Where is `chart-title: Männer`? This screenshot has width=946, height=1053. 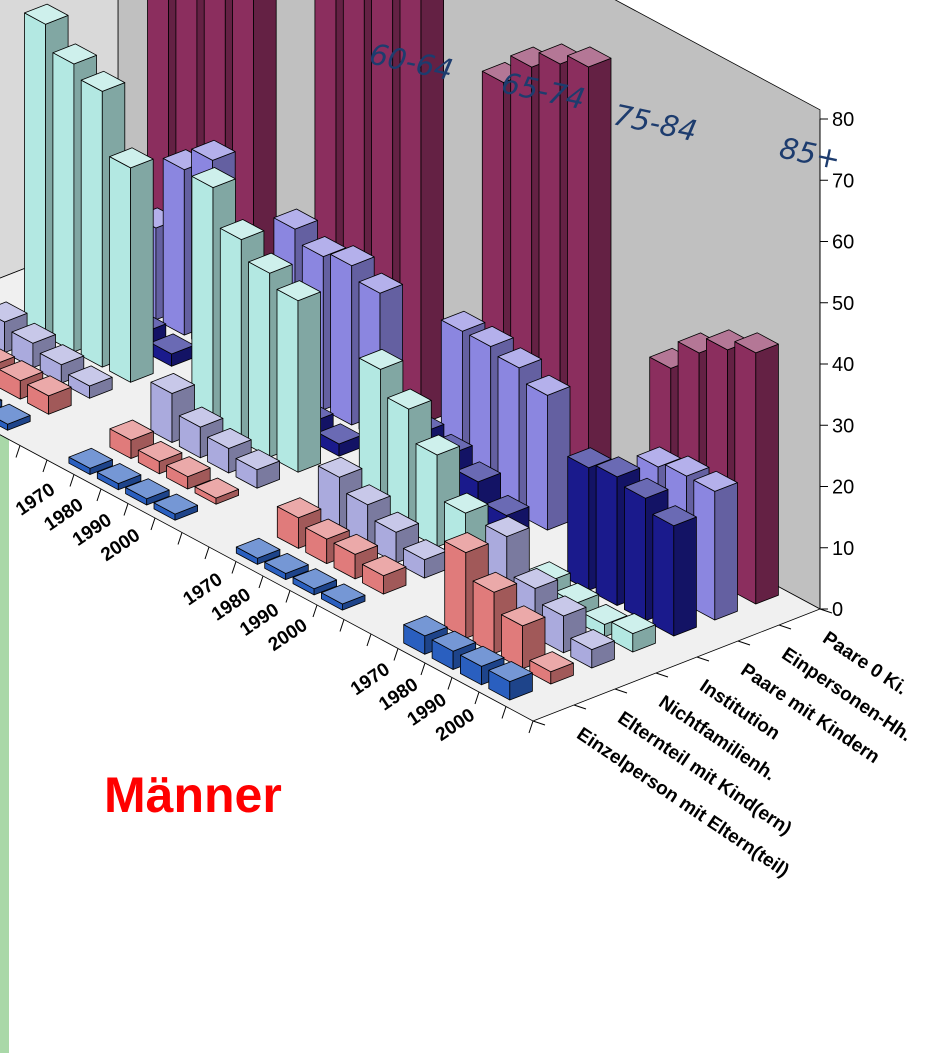
chart-title: Männer is located at coordinates (193, 795).